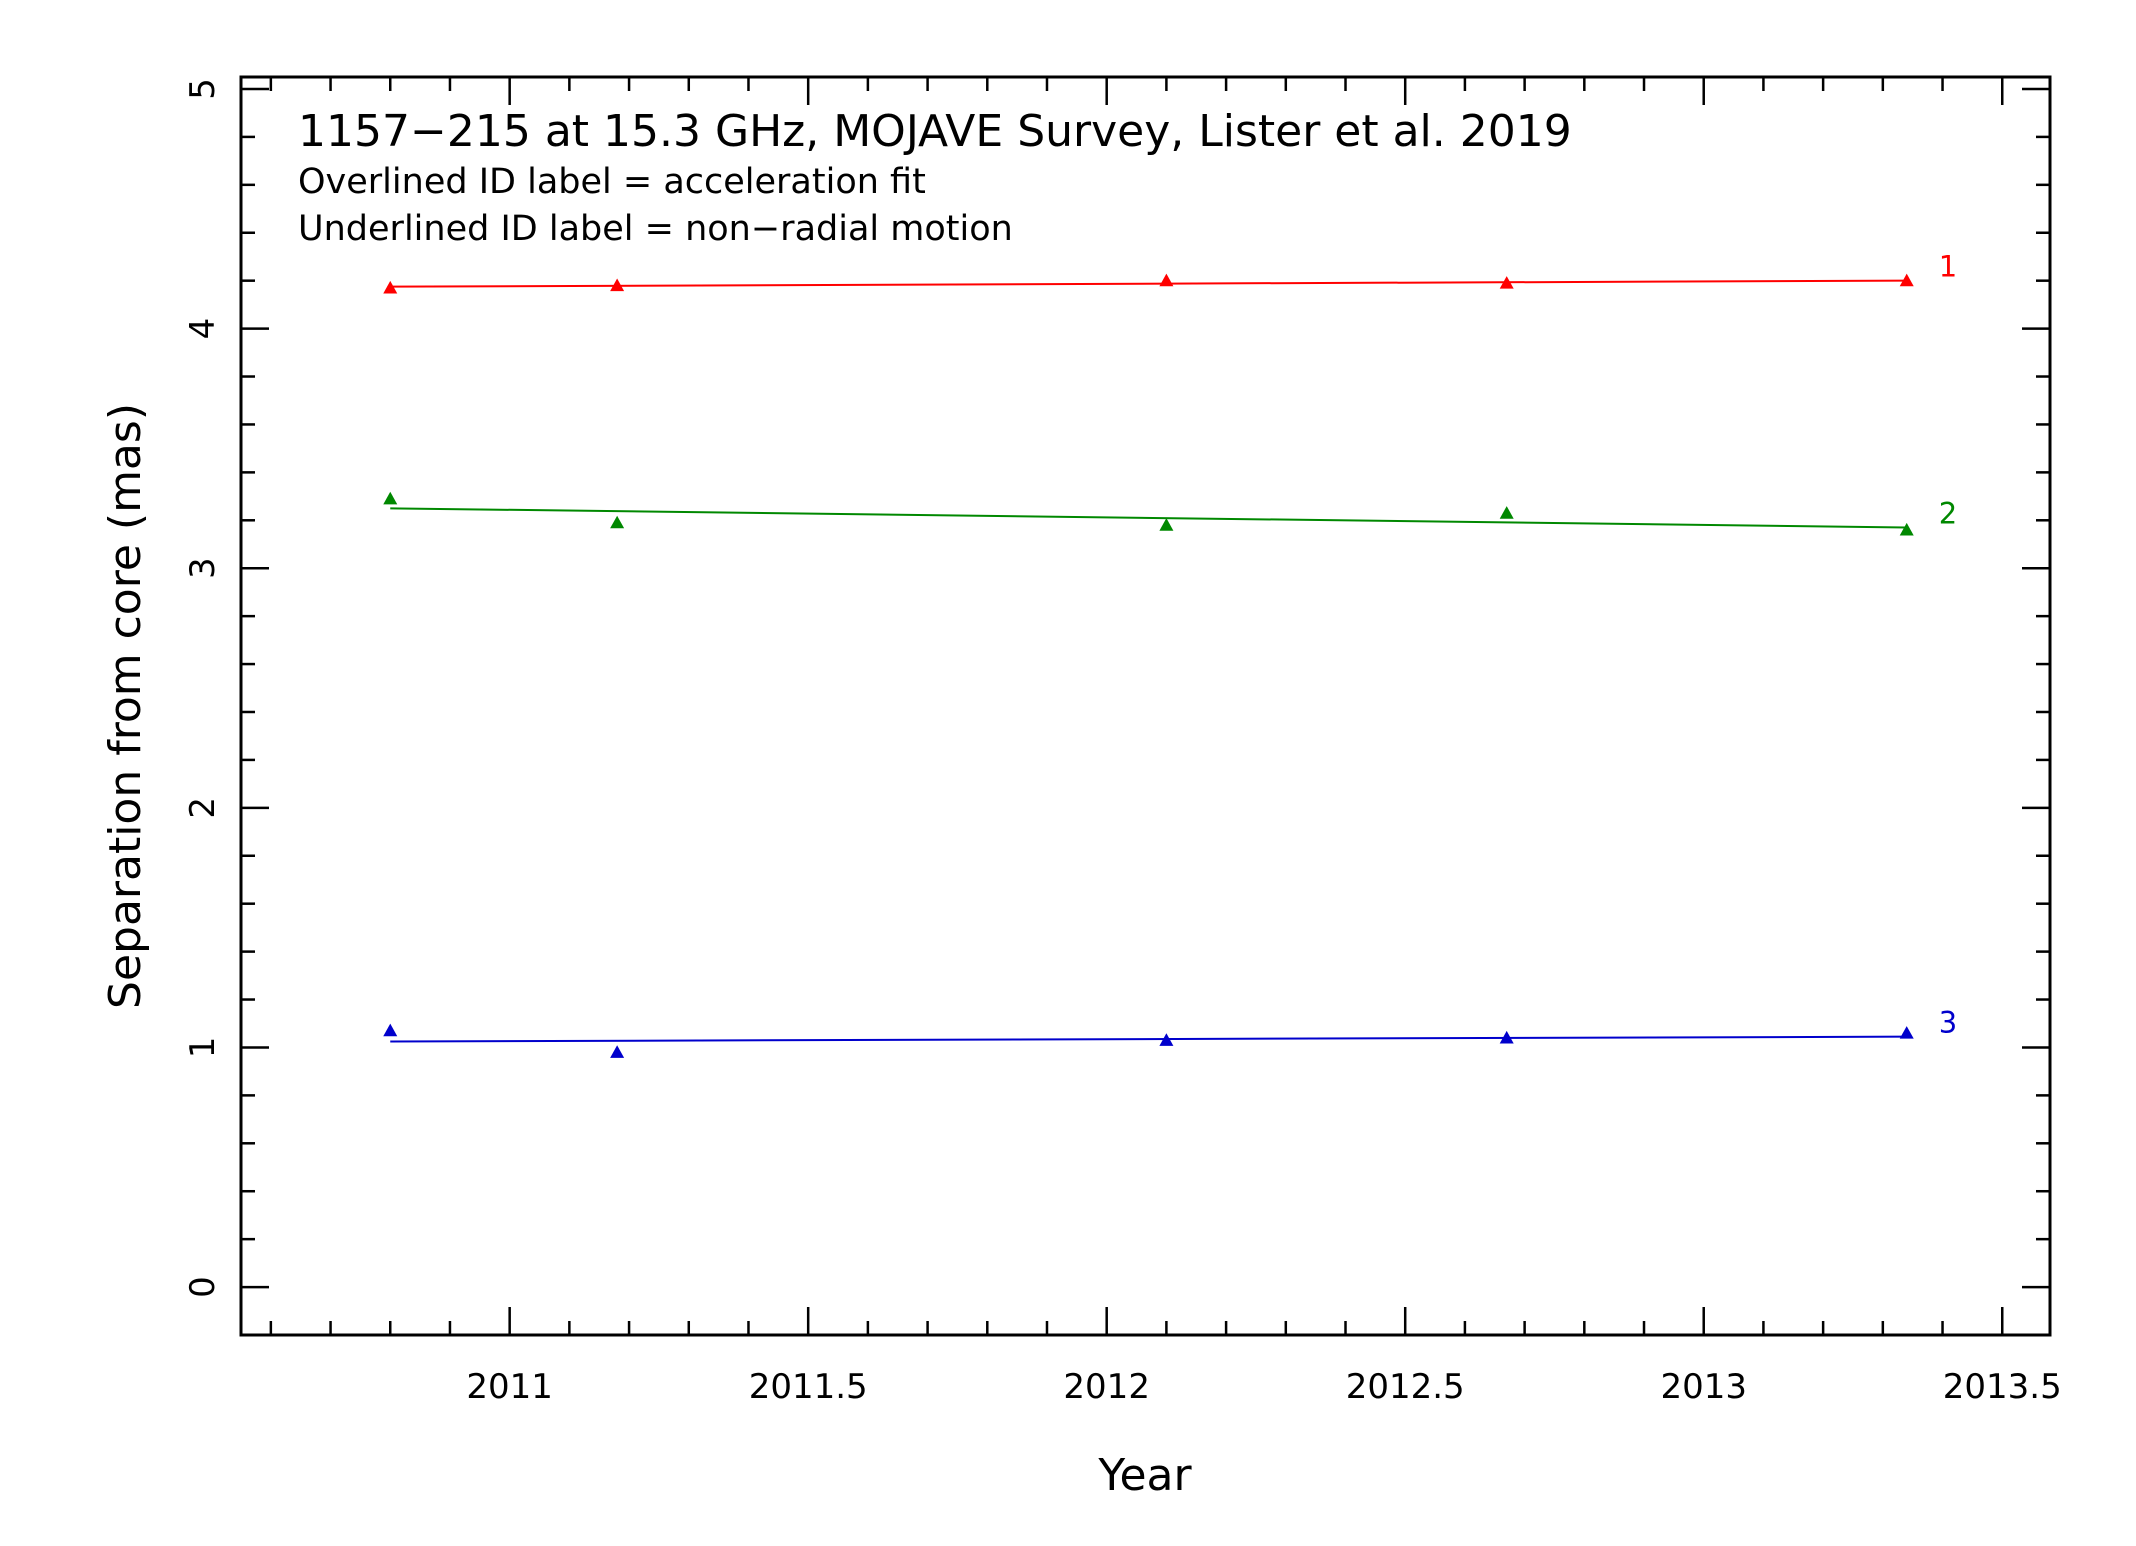 The image size is (2136, 1546). Describe the element at coordinates (1948, 267) in the screenshot. I see `series-label-1: 1` at that location.